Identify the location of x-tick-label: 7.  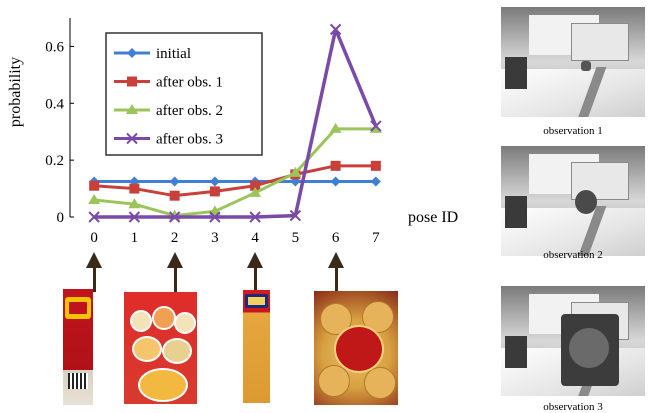
(376, 238).